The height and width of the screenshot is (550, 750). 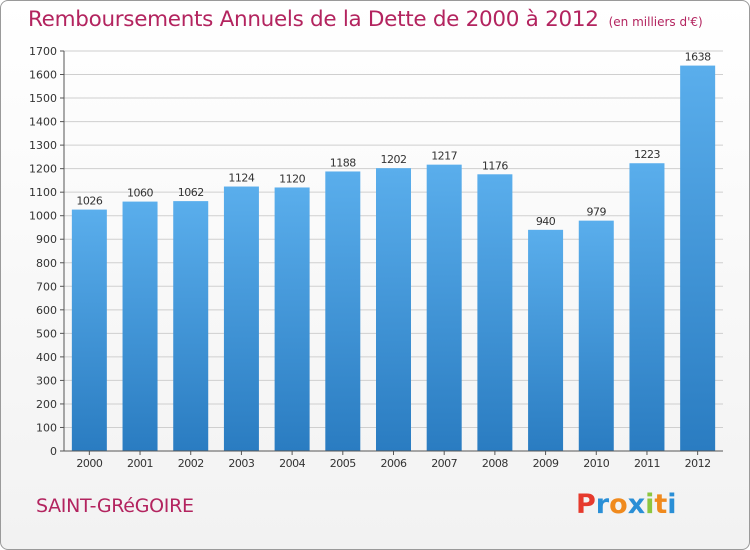 What do you see at coordinates (43, 122) in the screenshot?
I see `y-tick-label: 1400` at bounding box center [43, 122].